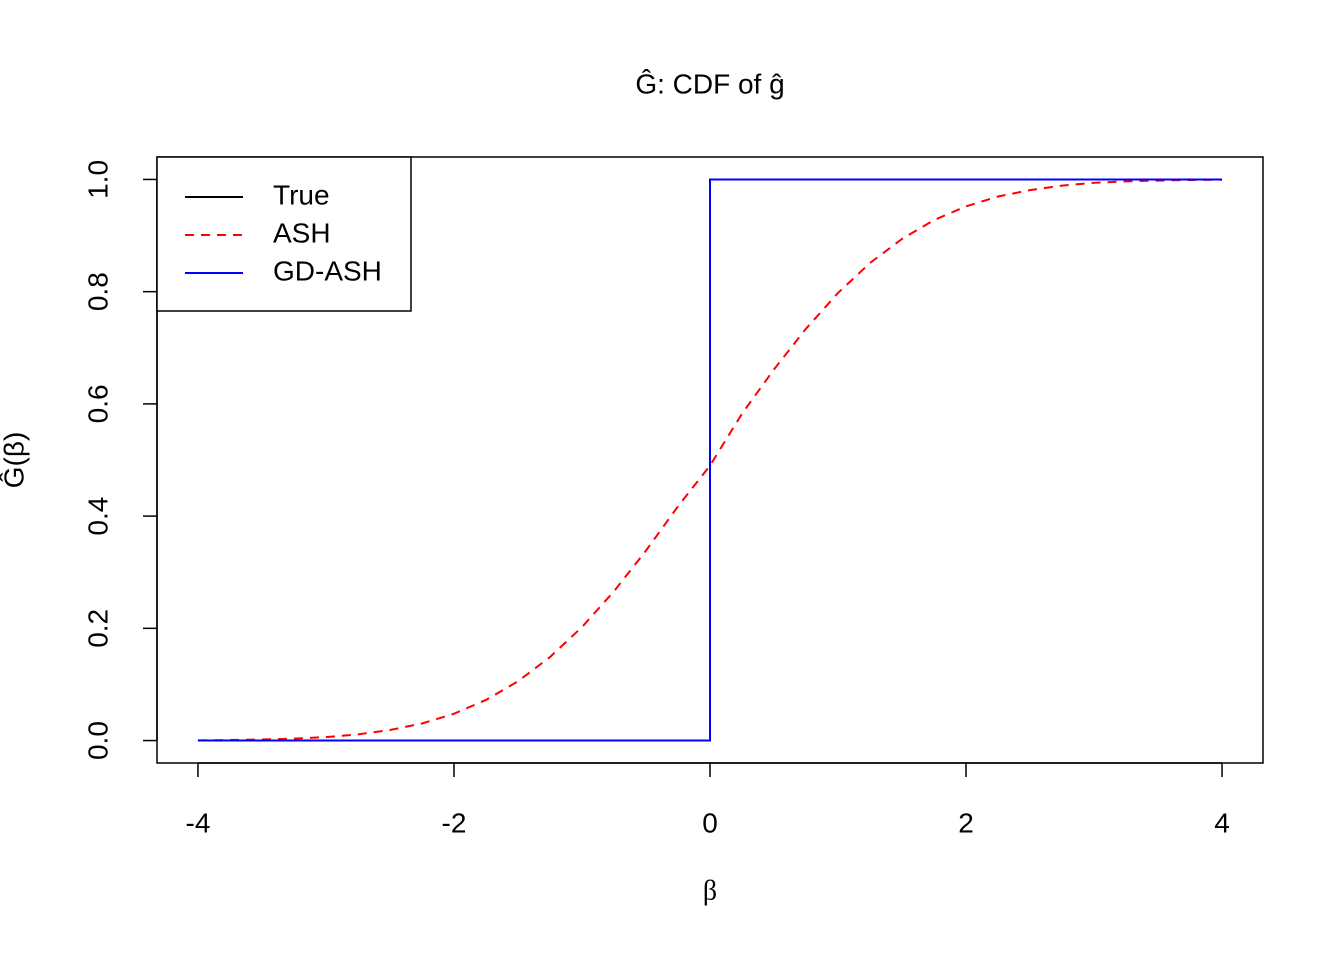 This screenshot has width=1344, height=960. Describe the element at coordinates (1222, 822) in the screenshot. I see `x-tick-label: 4` at that location.